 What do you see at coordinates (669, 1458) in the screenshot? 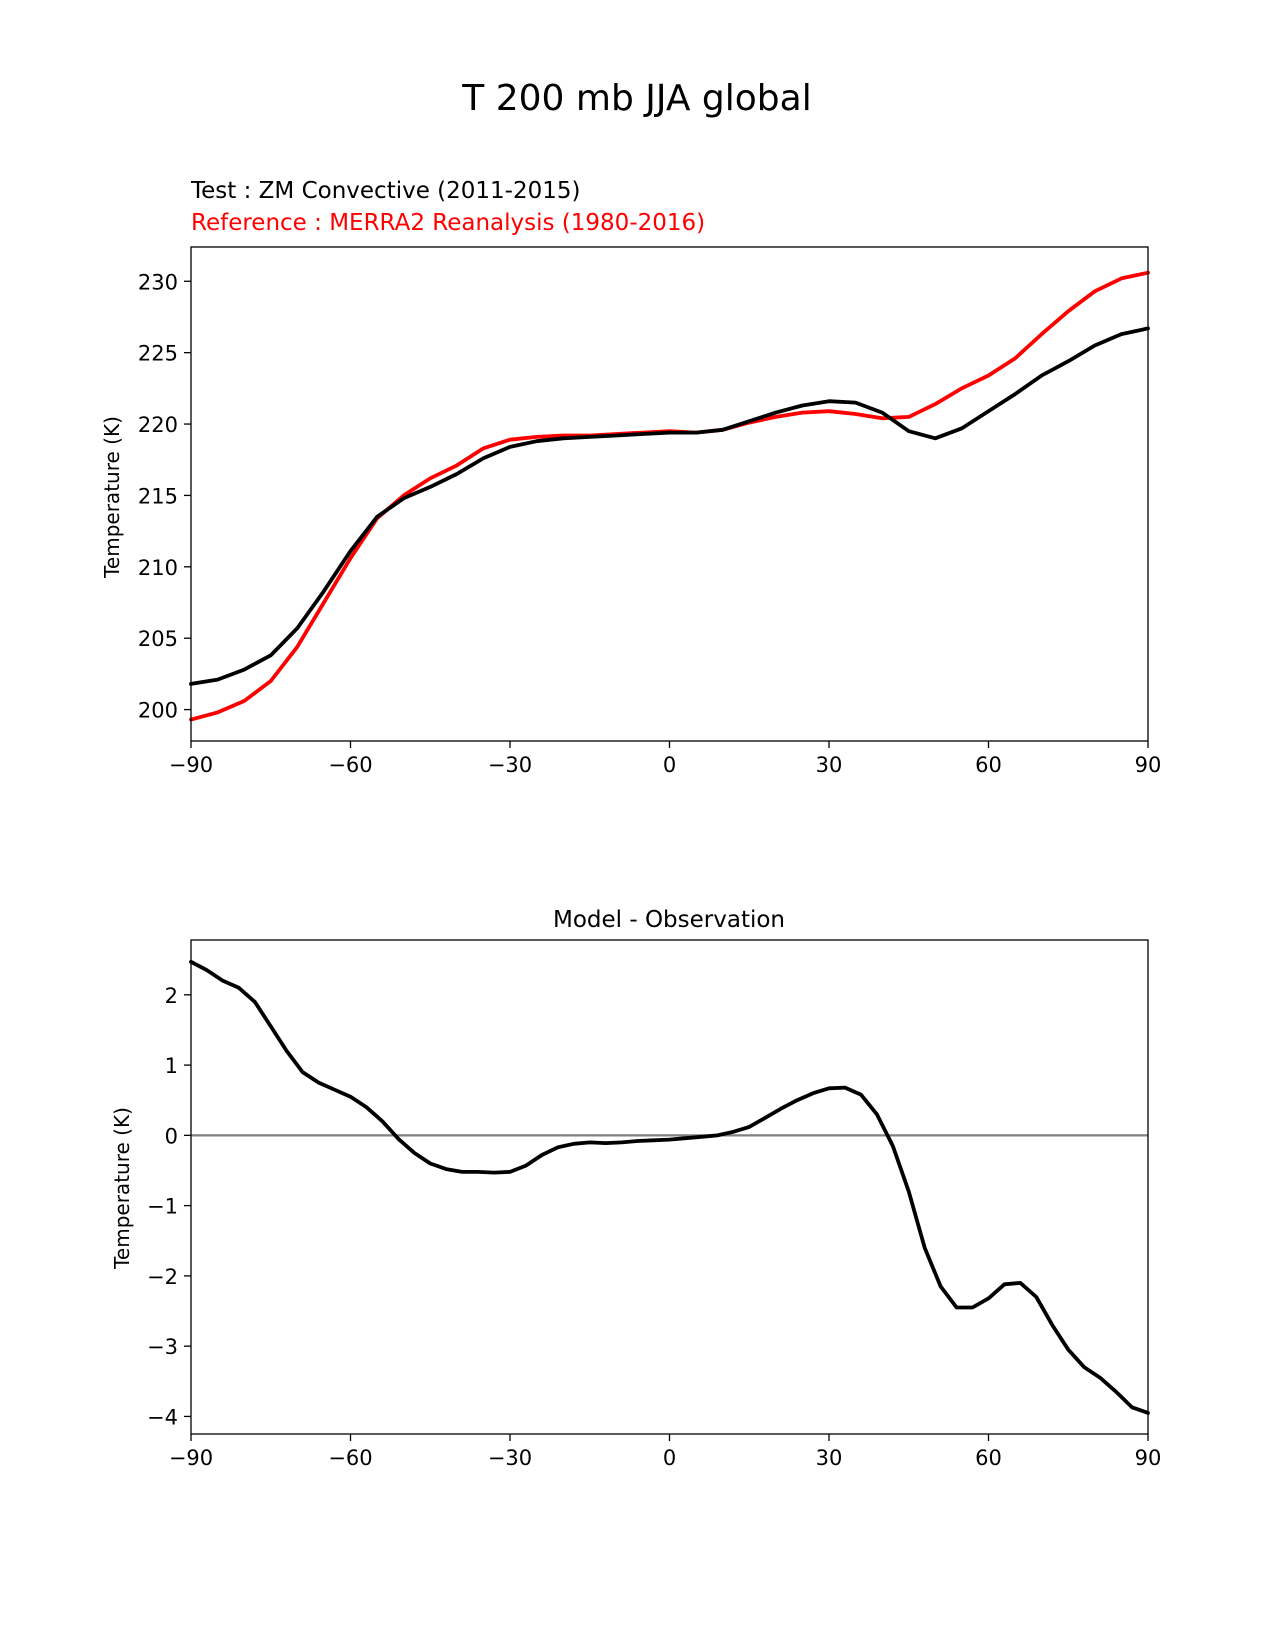
I see `bottom-x-tick-label: 0` at bounding box center [669, 1458].